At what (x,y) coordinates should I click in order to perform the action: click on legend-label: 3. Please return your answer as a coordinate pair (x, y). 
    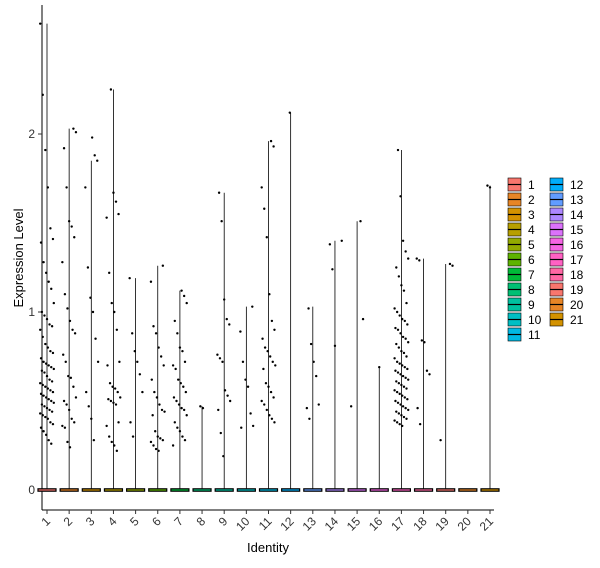
    Looking at the image, I should click on (531, 215).